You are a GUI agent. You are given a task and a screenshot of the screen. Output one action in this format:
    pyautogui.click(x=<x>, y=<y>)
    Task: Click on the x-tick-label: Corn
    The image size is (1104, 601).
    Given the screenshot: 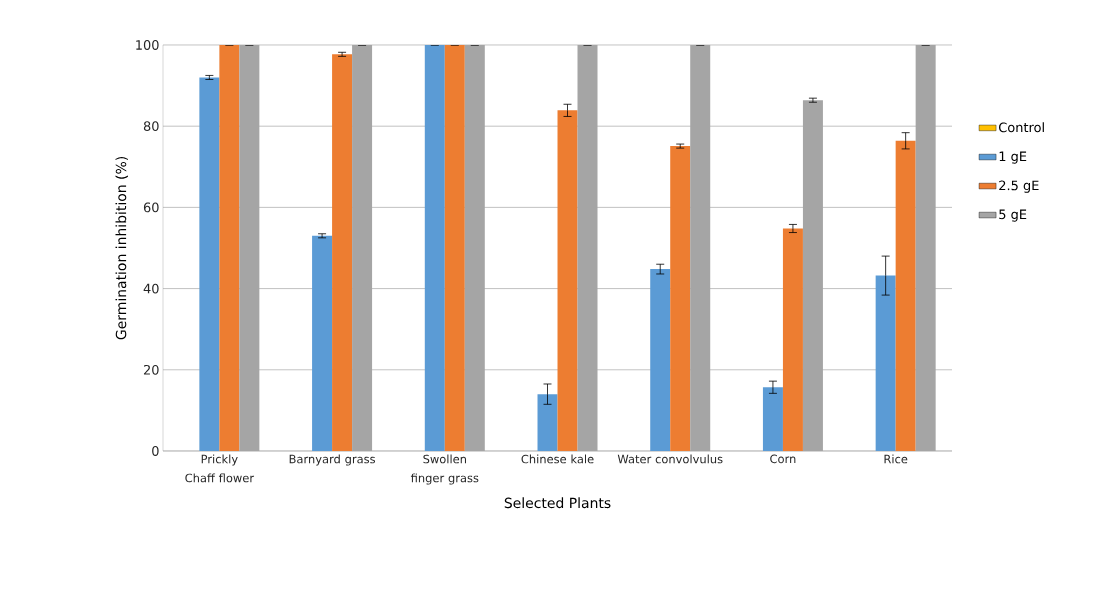 What is the action you would take?
    pyautogui.click(x=783, y=459)
    